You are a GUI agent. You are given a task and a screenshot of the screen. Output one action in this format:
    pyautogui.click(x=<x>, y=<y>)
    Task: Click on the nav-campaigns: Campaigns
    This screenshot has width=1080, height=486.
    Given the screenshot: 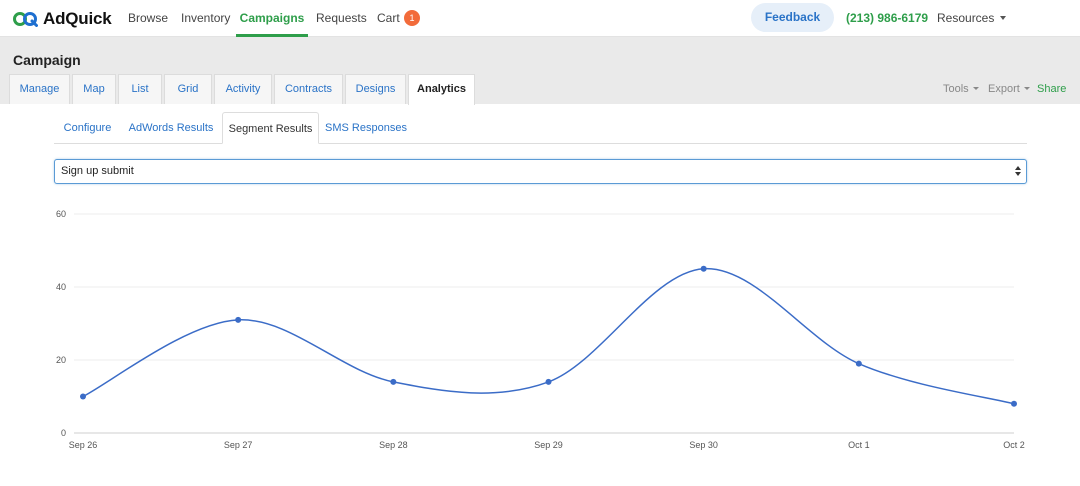 What is the action you would take?
    pyautogui.click(x=272, y=18)
    